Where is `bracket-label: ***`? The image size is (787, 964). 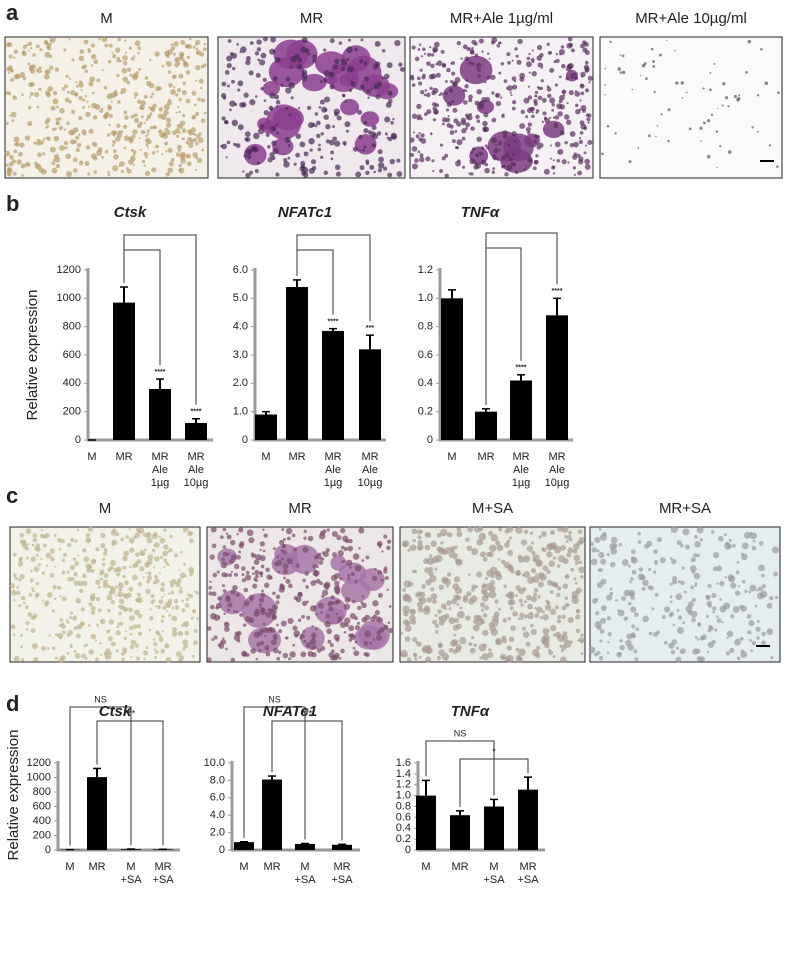
bracket-label: *** is located at coordinates (130, 713).